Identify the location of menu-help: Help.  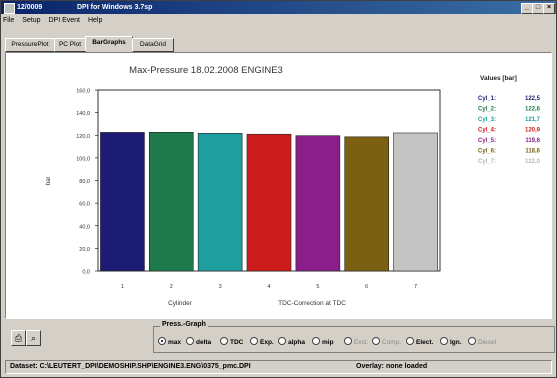
(95, 20).